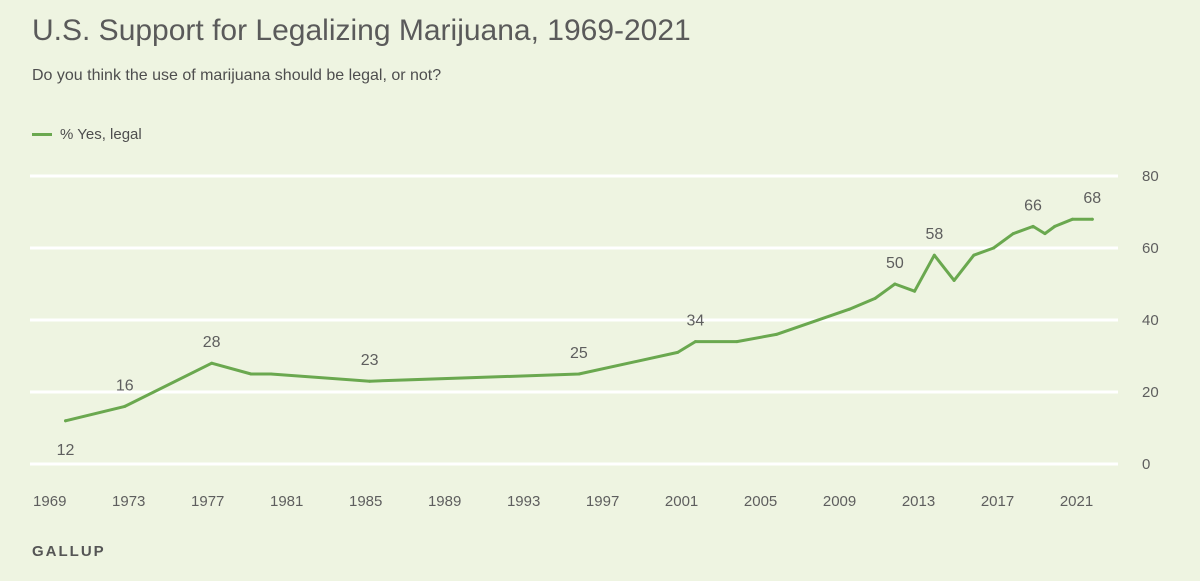 This screenshot has height=581, width=1200. What do you see at coordinates (212, 342) in the screenshot?
I see `data-label: 28` at bounding box center [212, 342].